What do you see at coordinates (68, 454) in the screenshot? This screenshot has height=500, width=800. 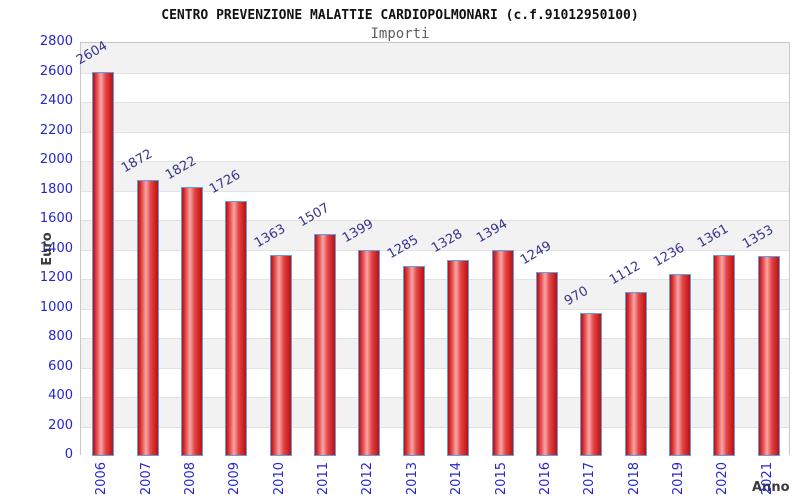 I see `y-tick-label: 0` at bounding box center [68, 454].